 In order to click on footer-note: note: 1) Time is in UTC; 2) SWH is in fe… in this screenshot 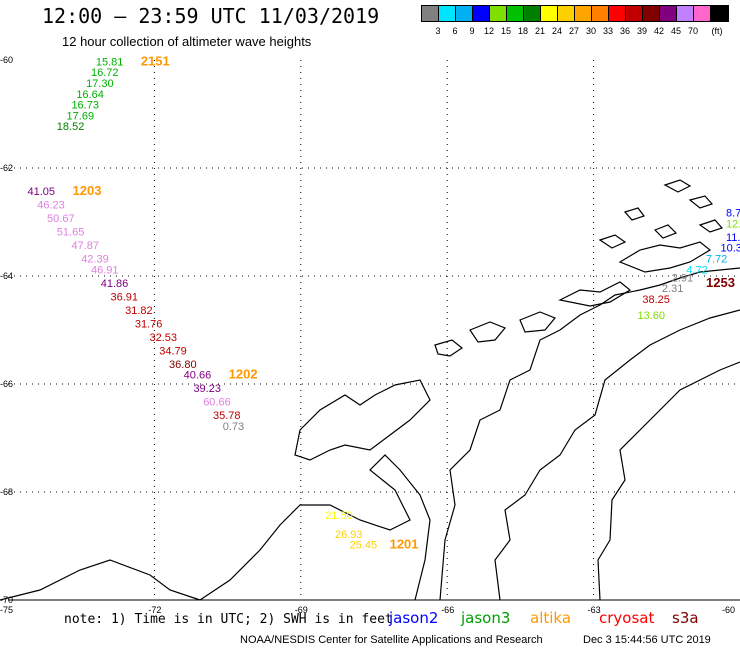, I will do `click(228, 619)`.